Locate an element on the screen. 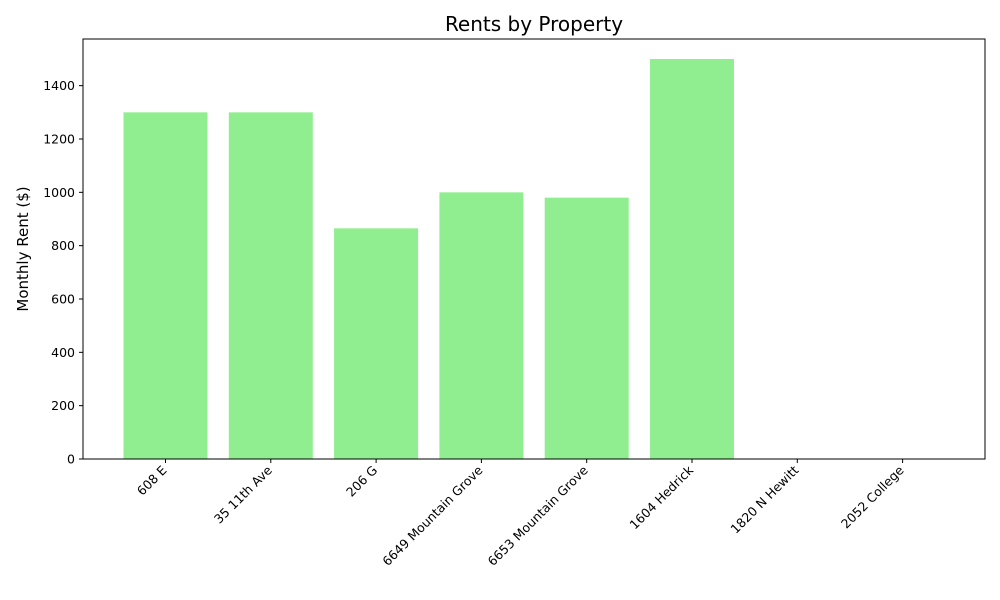 Image resolution: width=1000 pixels, height=600 pixels. y-tick-label-7: 1400 is located at coordinates (59, 85).